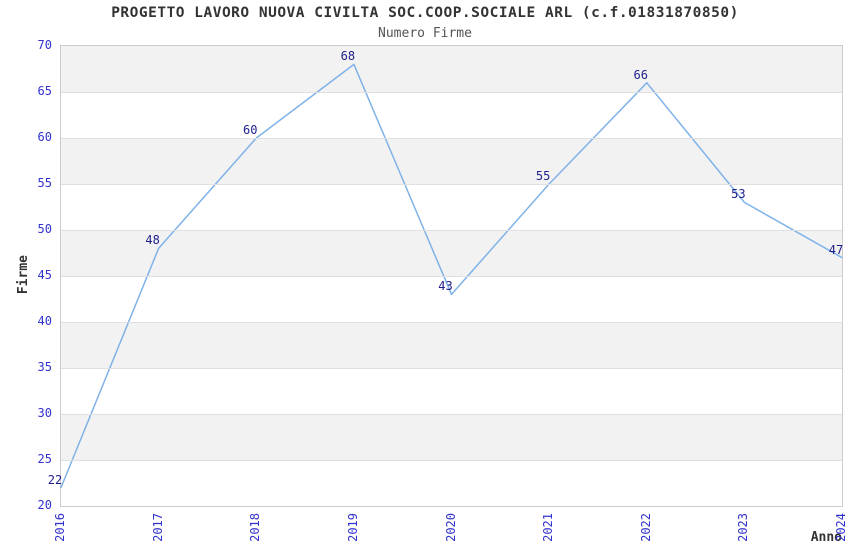 This screenshot has width=850, height=550. Describe the element at coordinates (44, 367) in the screenshot. I see `y-tick-label: 35` at that location.